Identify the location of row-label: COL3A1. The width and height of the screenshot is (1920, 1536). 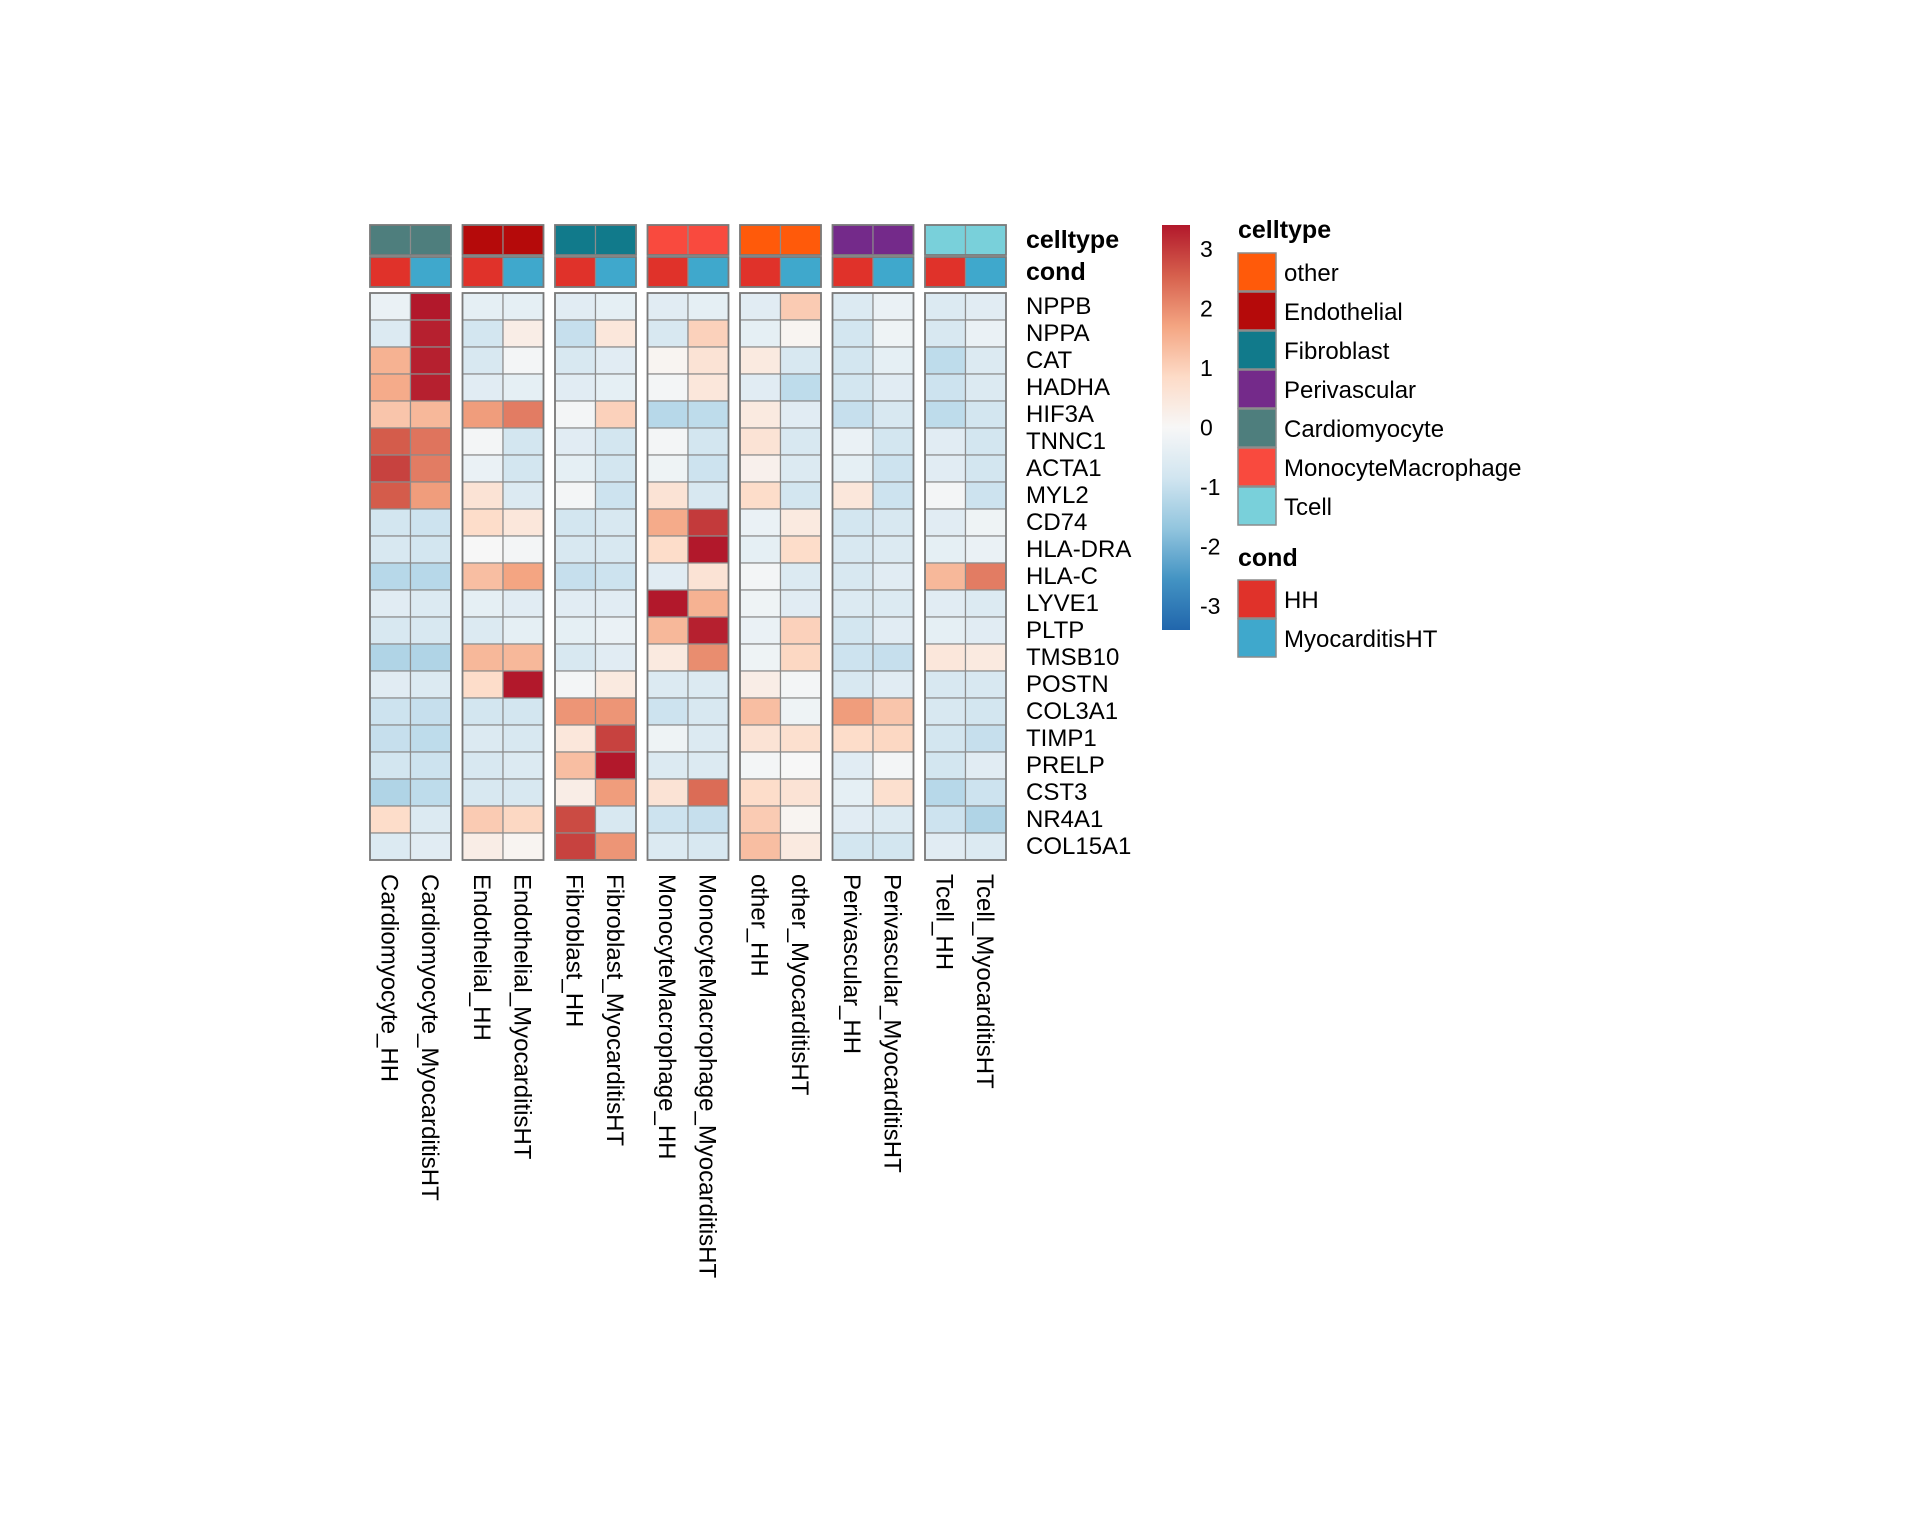
(1072, 711).